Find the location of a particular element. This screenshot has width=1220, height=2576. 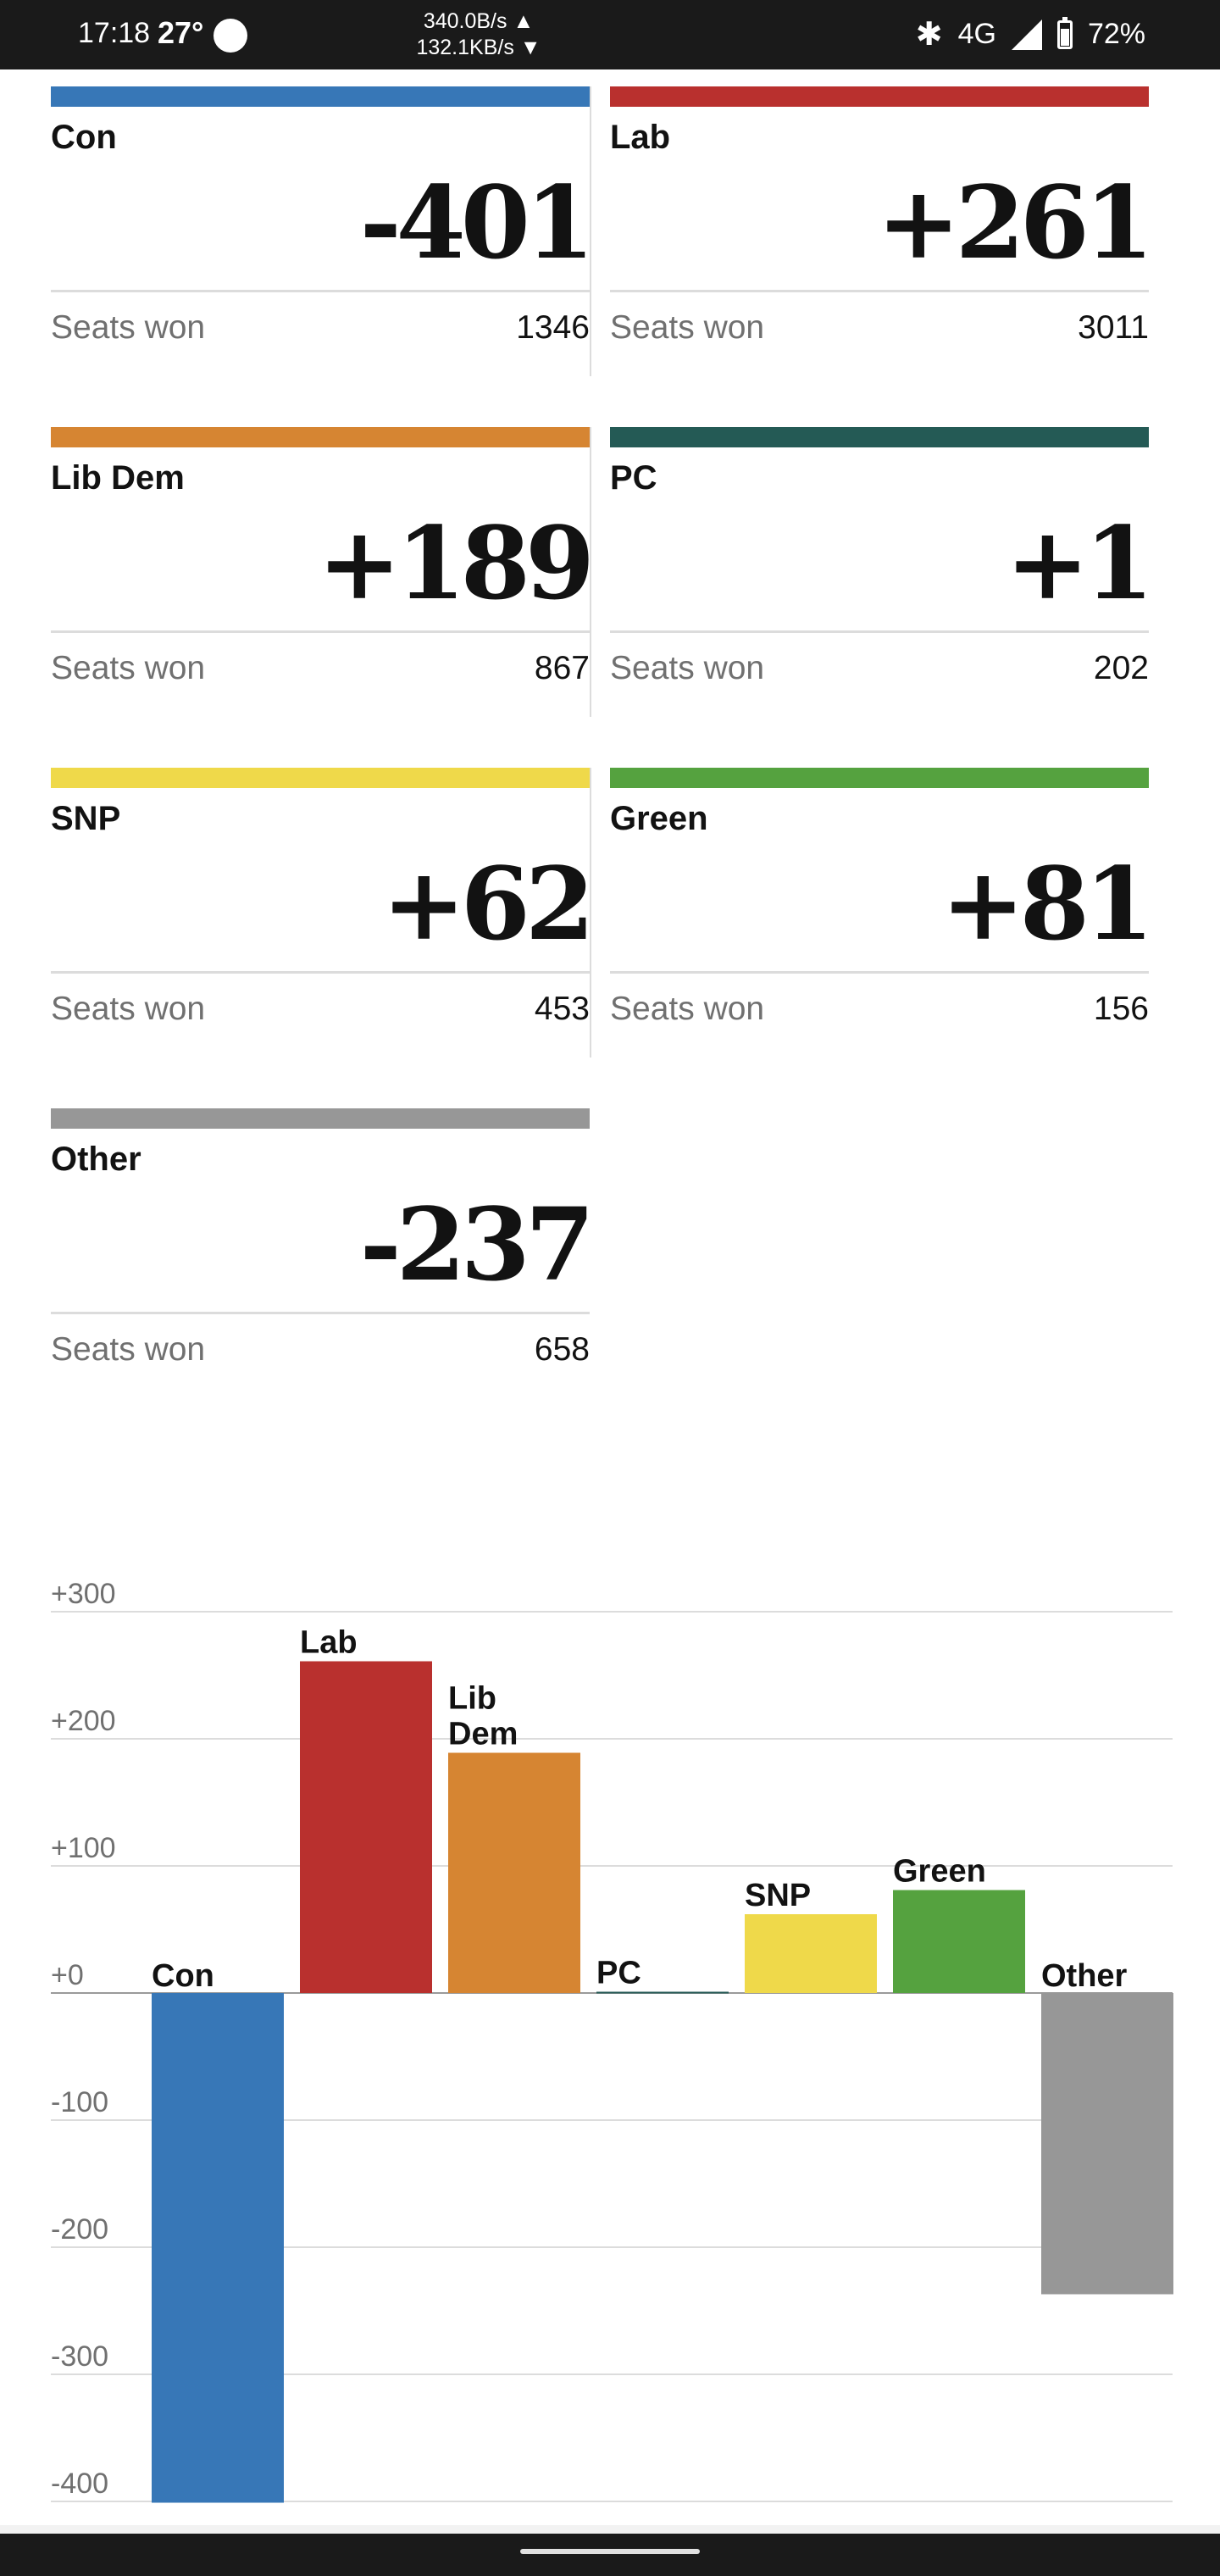

y-tick-label: +100 is located at coordinates (83, 1848).